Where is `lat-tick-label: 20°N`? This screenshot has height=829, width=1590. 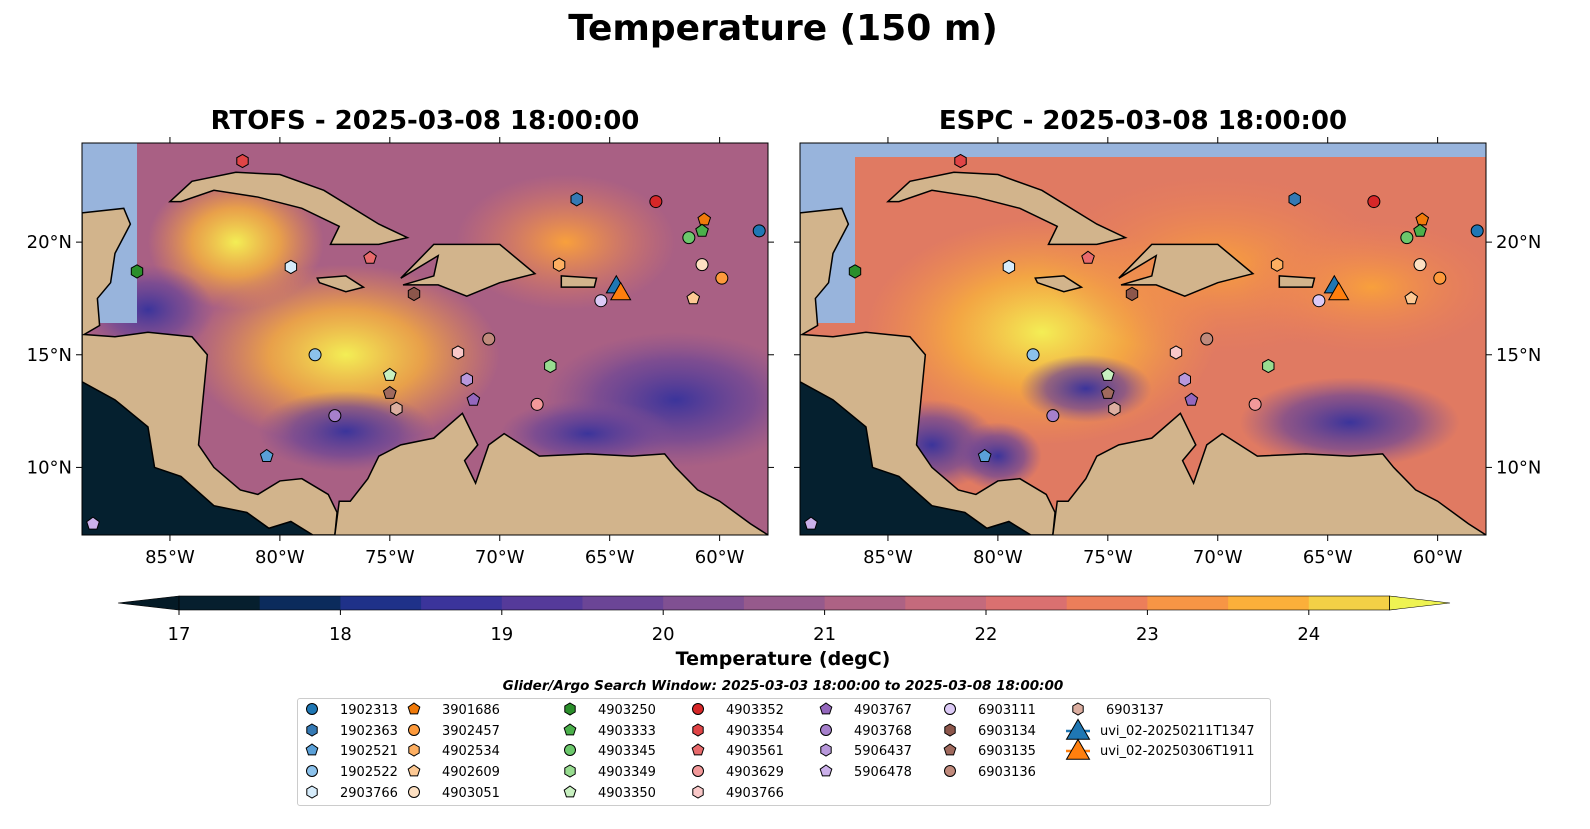
lat-tick-label: 20°N is located at coordinates (49, 242).